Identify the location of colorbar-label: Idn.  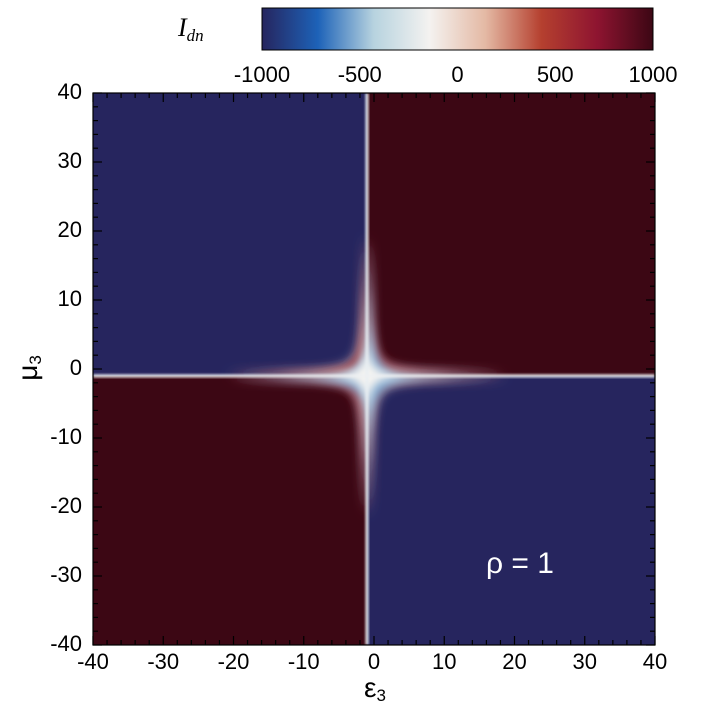
(190, 29).